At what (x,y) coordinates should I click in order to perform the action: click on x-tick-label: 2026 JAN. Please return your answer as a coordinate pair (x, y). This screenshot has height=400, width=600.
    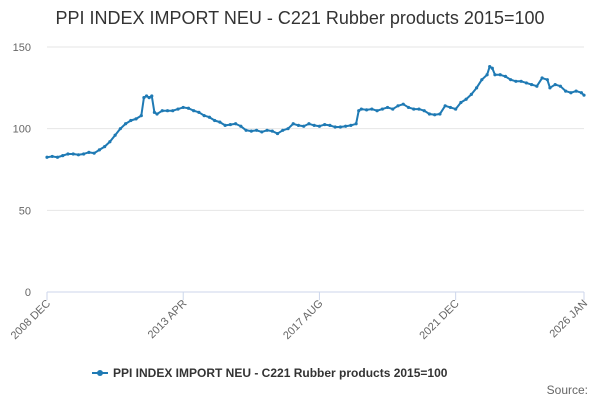
    Looking at the image, I should click on (568, 319).